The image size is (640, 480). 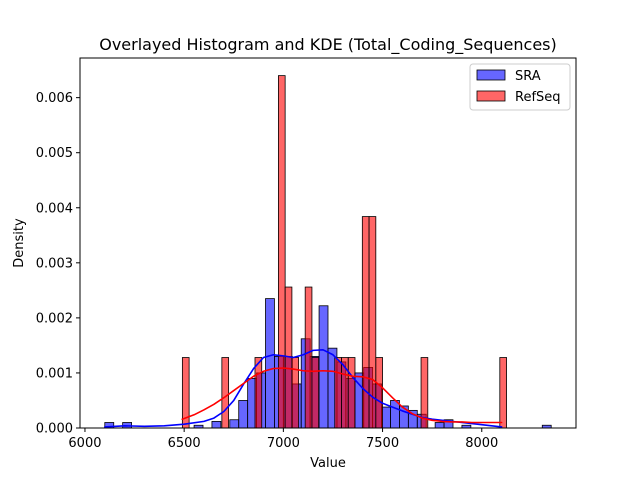 What do you see at coordinates (54, 98) in the screenshot?
I see `y-tick-label-6: 0.006` at bounding box center [54, 98].